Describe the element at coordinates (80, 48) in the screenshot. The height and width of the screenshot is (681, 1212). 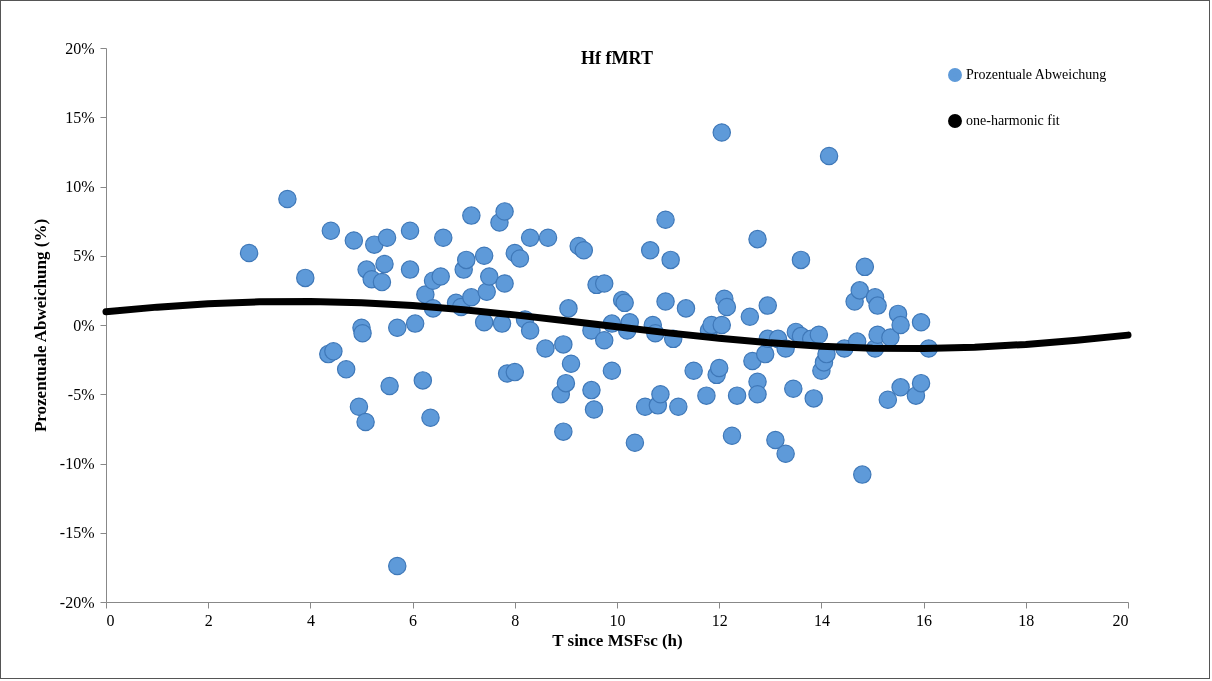
I see `y-tick-label: 20%` at that location.